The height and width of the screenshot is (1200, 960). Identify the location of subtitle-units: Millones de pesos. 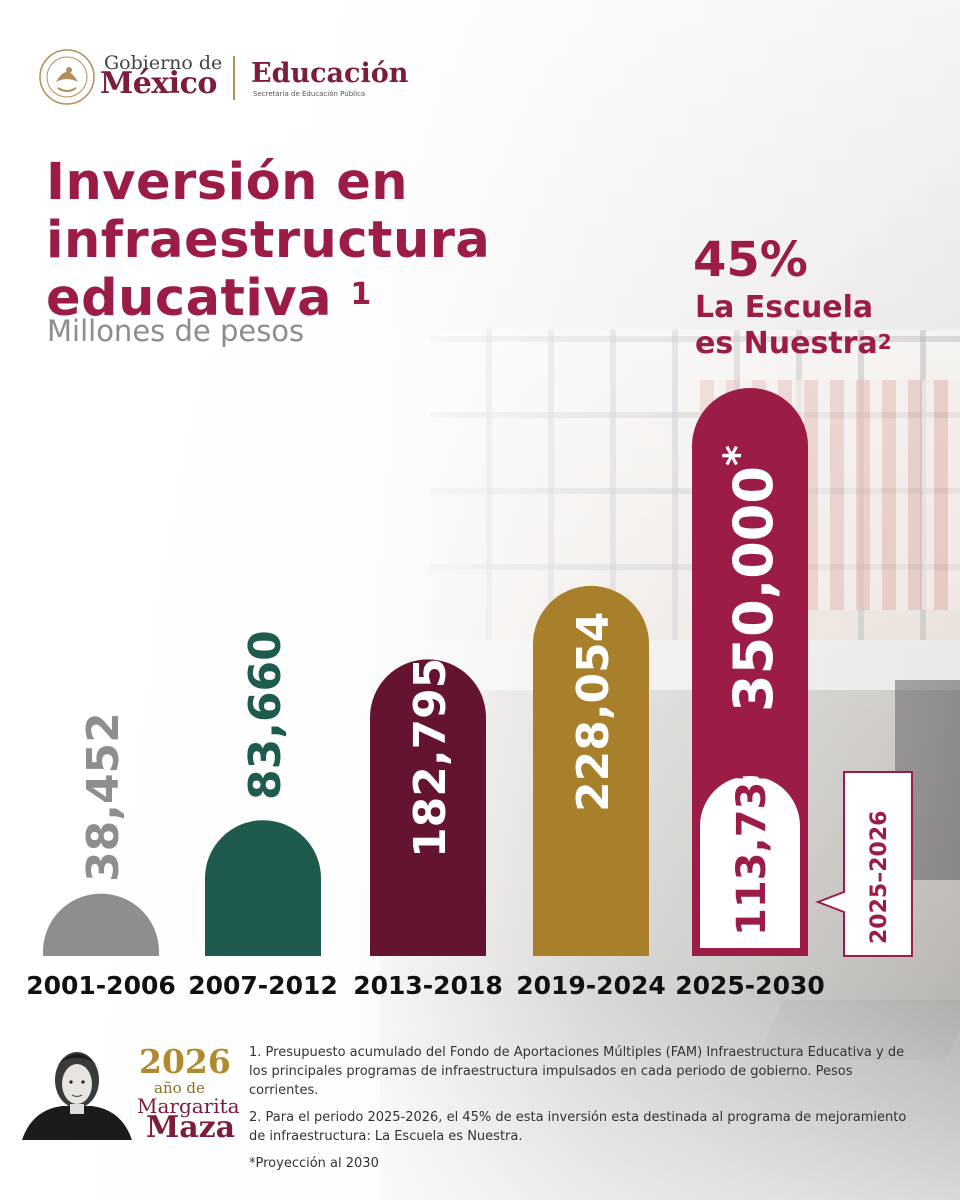
(176, 331).